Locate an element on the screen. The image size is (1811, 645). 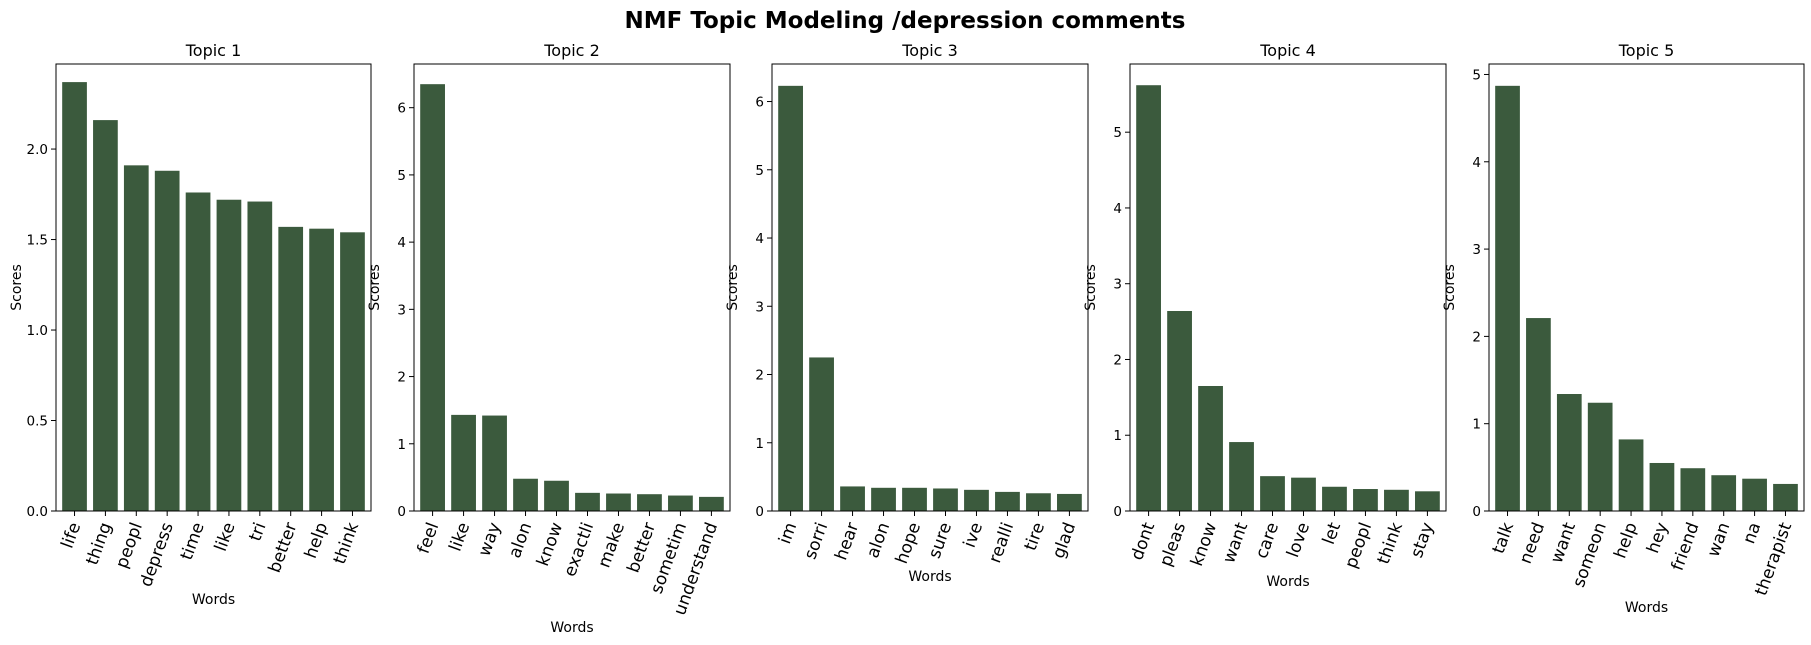
bar-alon is located at coordinates (525, 494).